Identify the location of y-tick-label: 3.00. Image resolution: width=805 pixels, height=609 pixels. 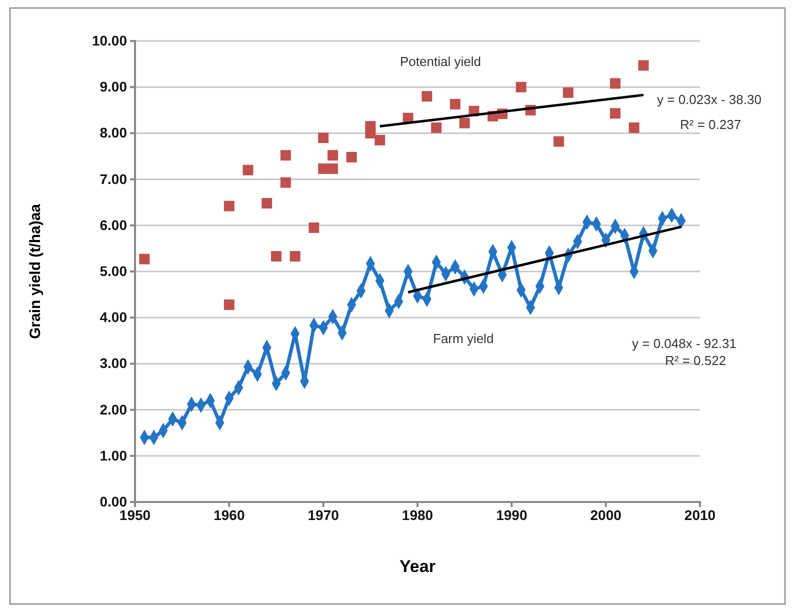
(114, 363).